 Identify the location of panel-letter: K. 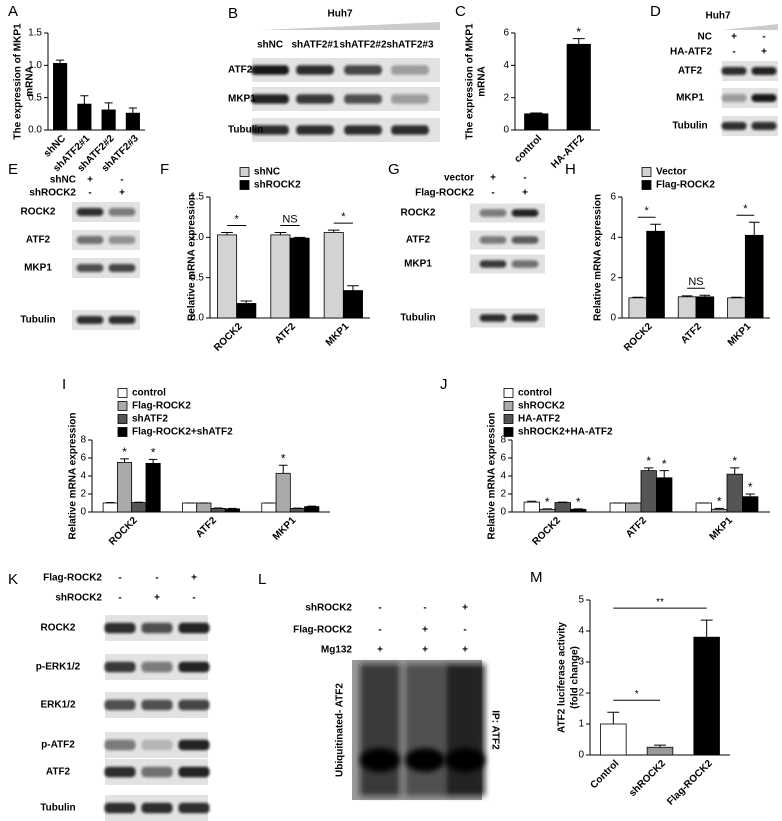
(13, 579).